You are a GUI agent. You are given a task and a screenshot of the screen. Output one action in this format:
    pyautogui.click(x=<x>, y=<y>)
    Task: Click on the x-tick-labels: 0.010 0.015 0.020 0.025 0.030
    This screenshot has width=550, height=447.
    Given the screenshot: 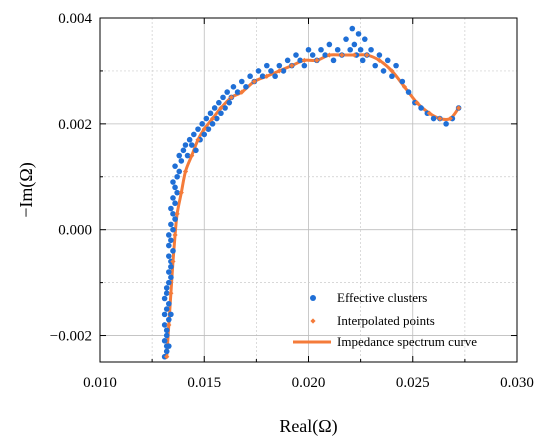 What is the action you would take?
    pyautogui.click(x=308, y=383)
    